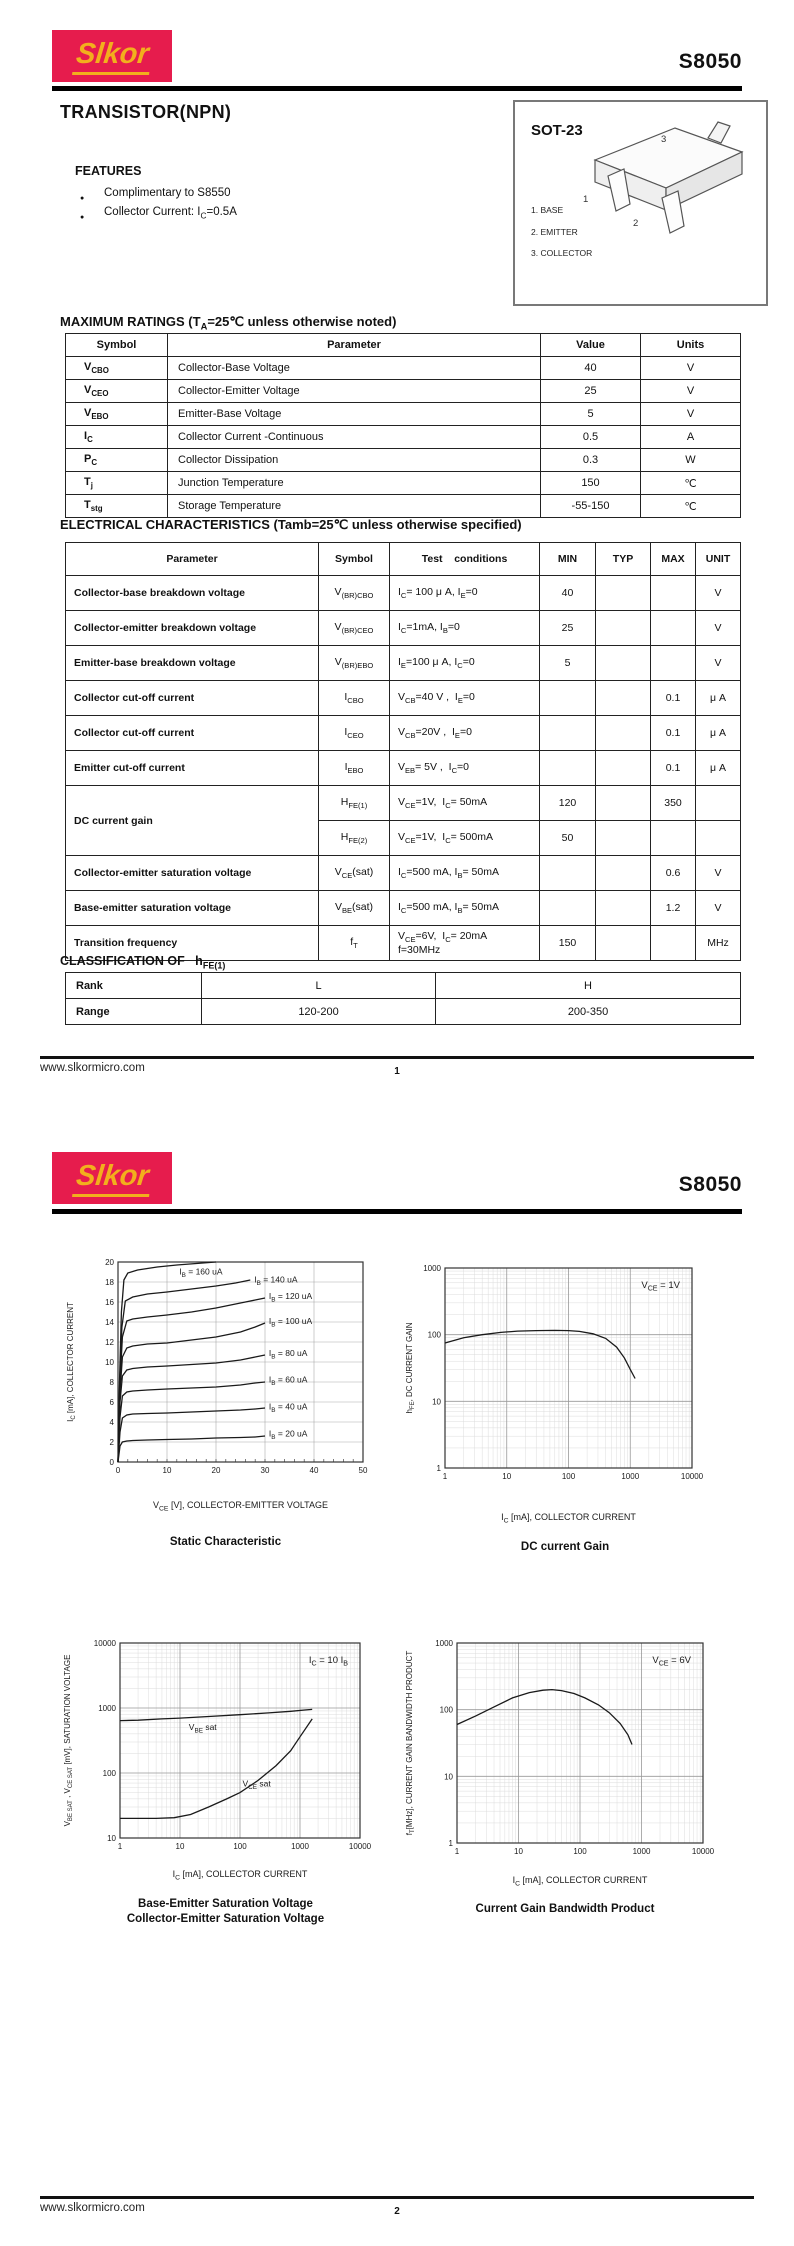  Describe the element at coordinates (464, 768) in the screenshot. I see `conditions-cell: VEB= 5V , IC=0` at that location.